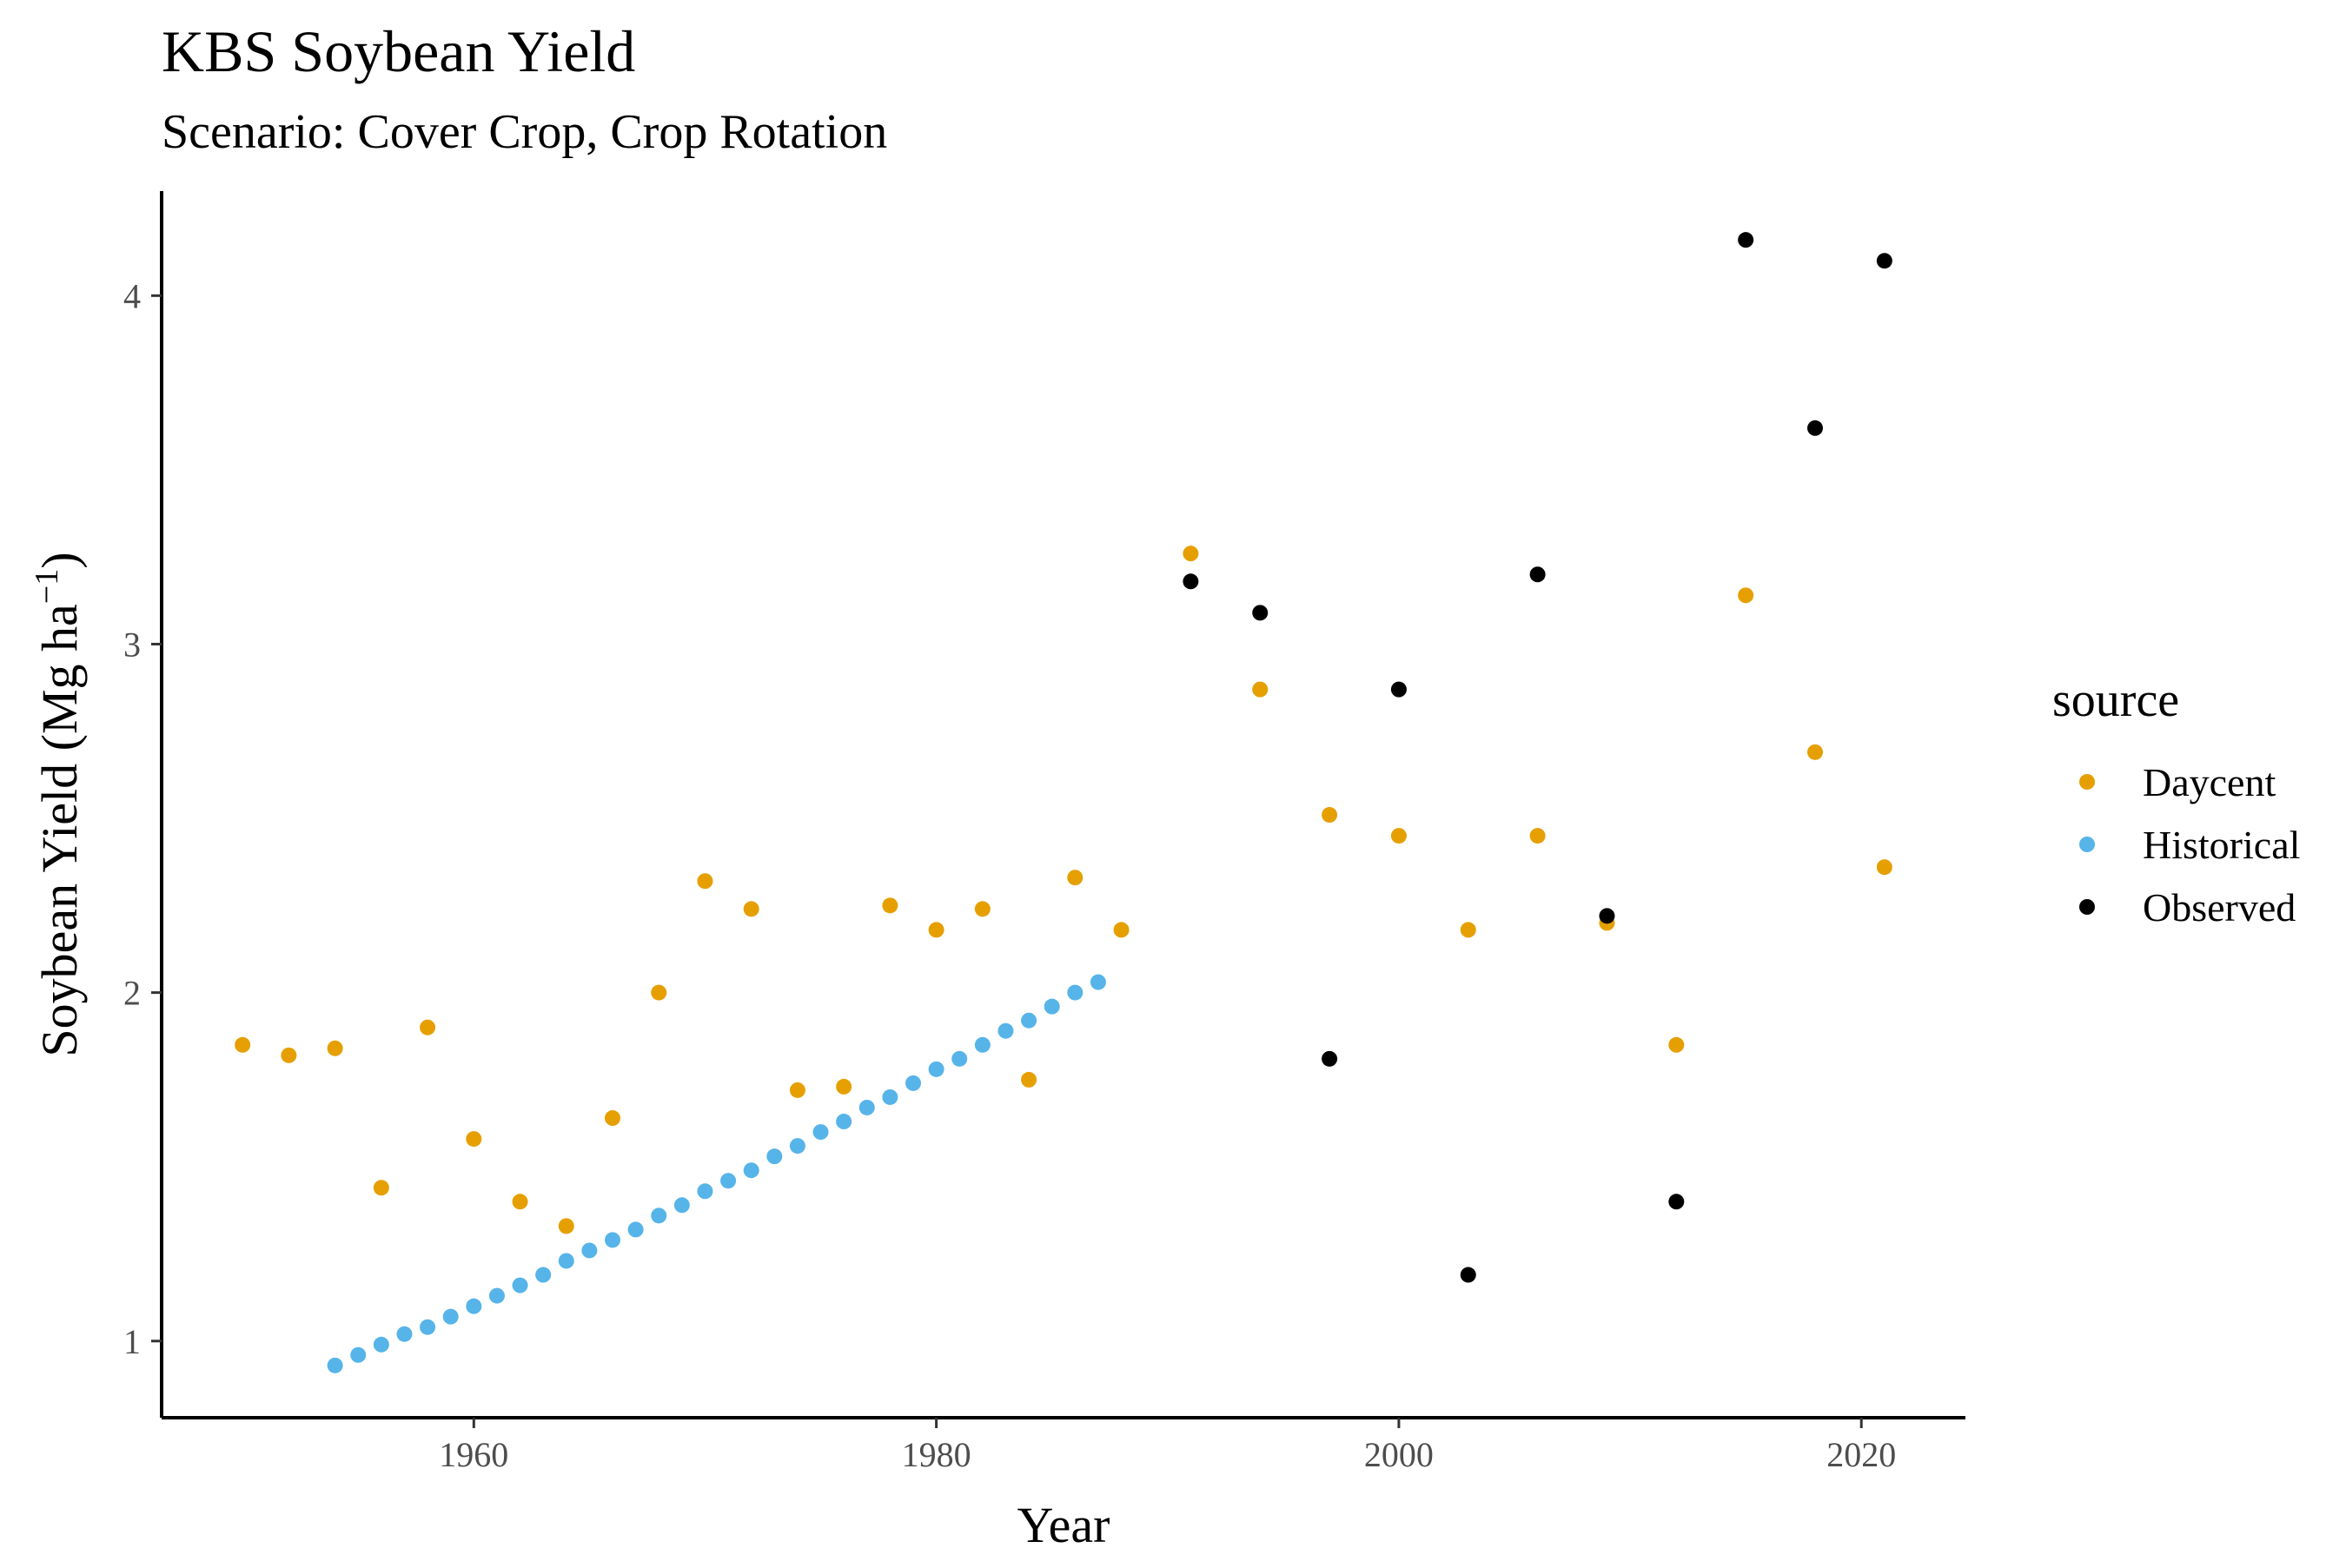  I want to click on legend-key-observed, so click(2087, 907).